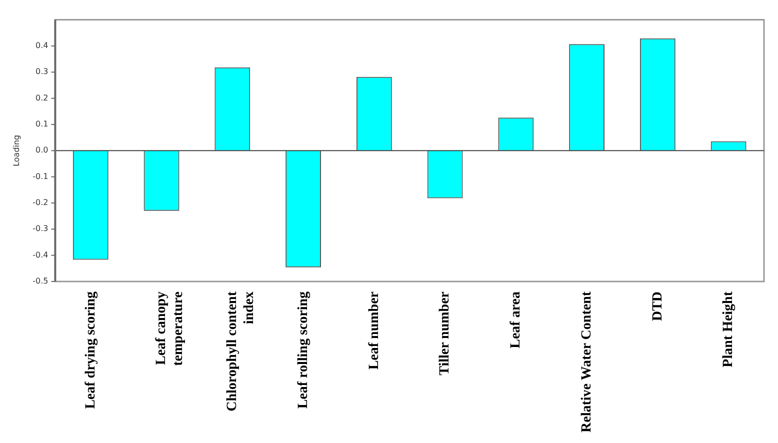 This screenshot has height=443, width=778. Describe the element at coordinates (41, 150) in the screenshot. I see `y-tick-label: 0.0` at that location.